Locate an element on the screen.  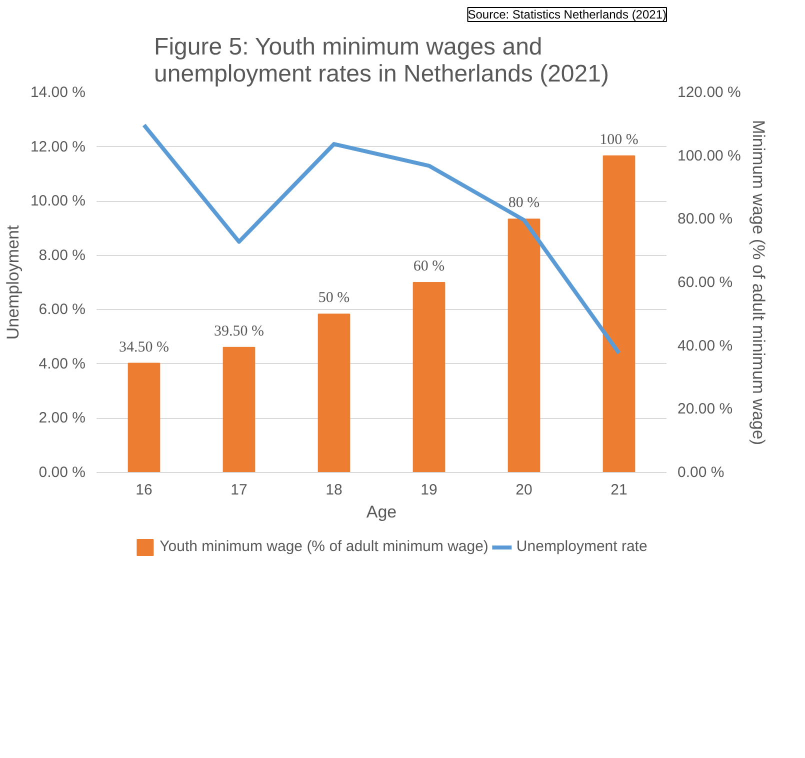
data-label: 39.50 % is located at coordinates (239, 331).